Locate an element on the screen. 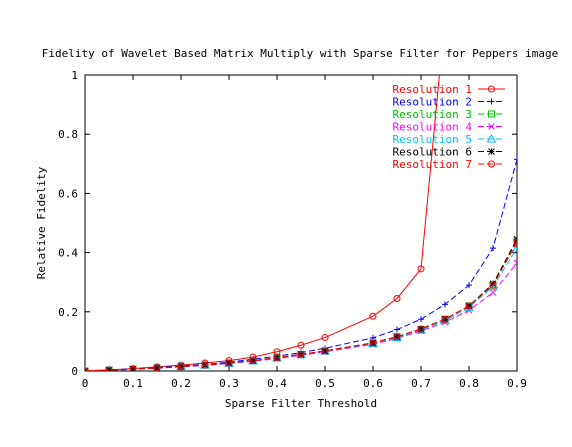 Image resolution: width=572 pixels, height=447 pixels. y-tick-label: 0.2 is located at coordinates (68, 312).